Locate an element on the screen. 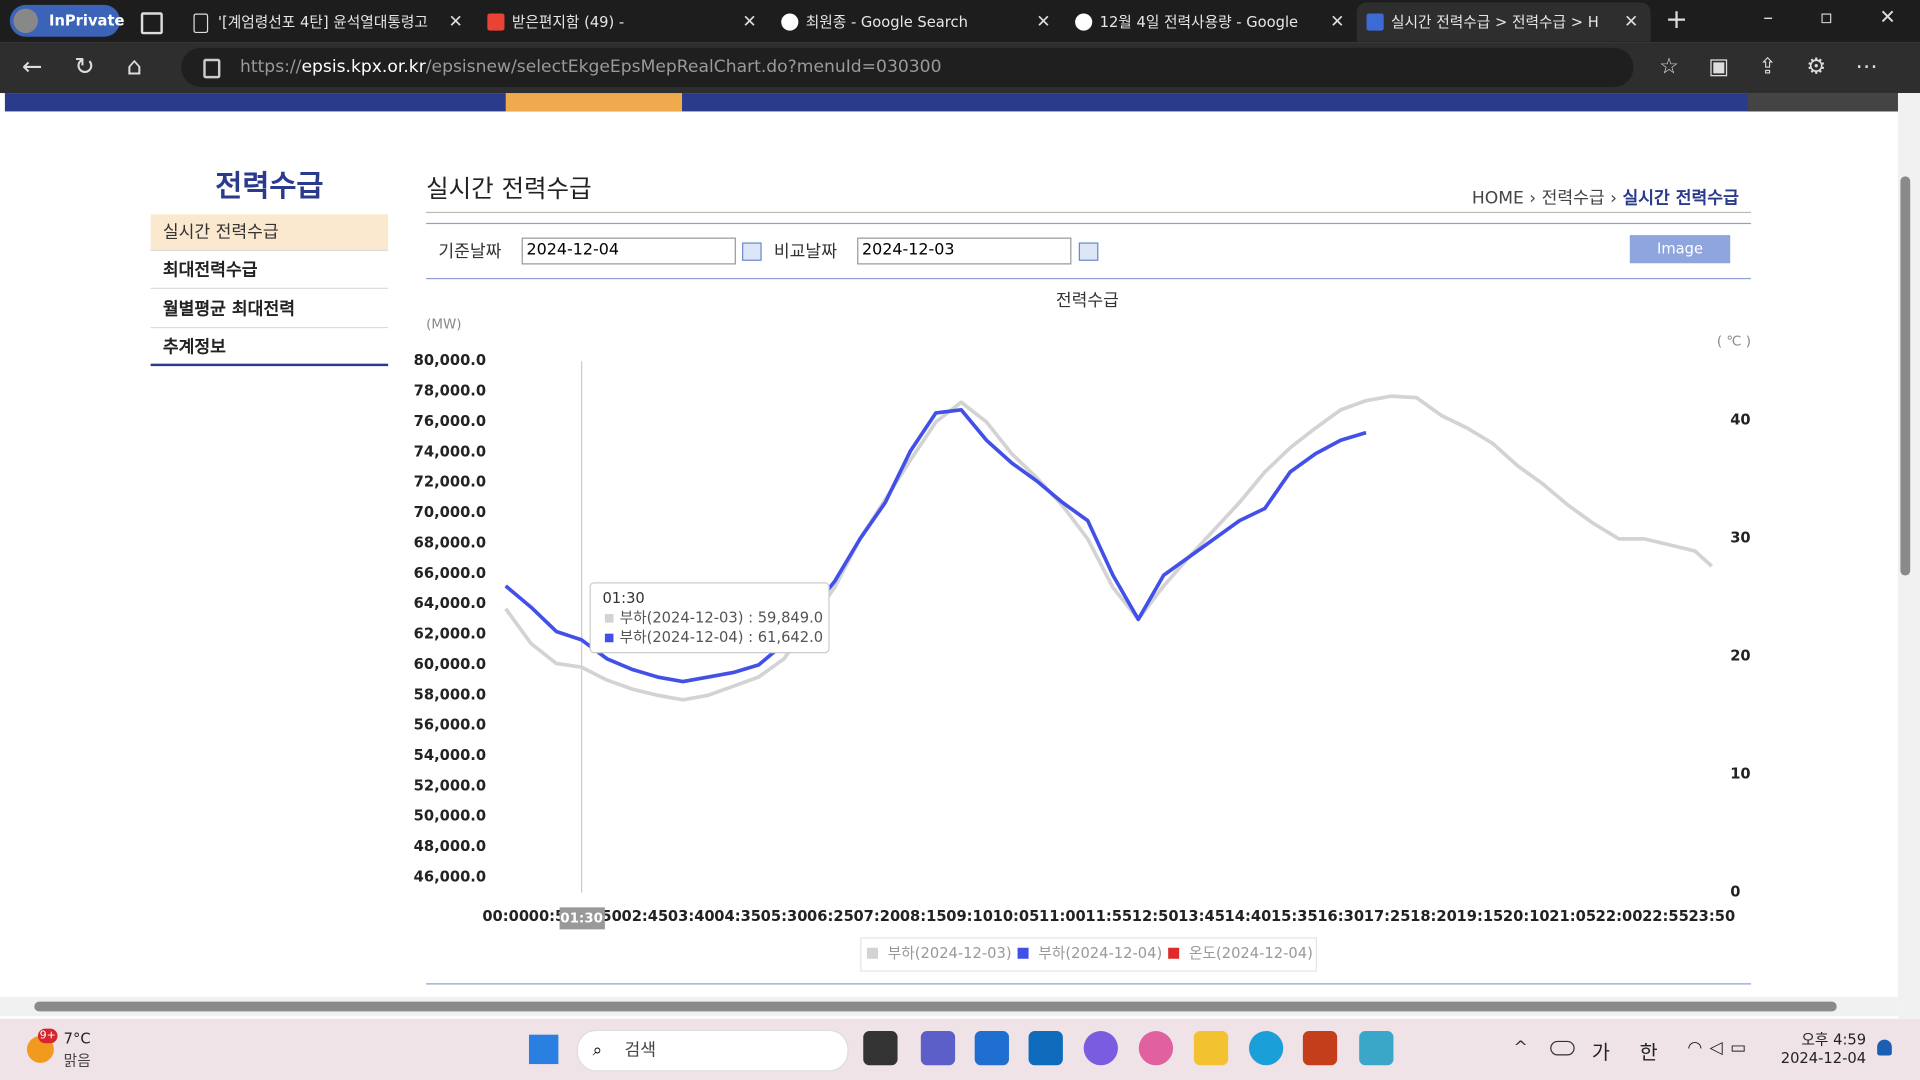  x-tick-label: 05:30 is located at coordinates (784, 916).